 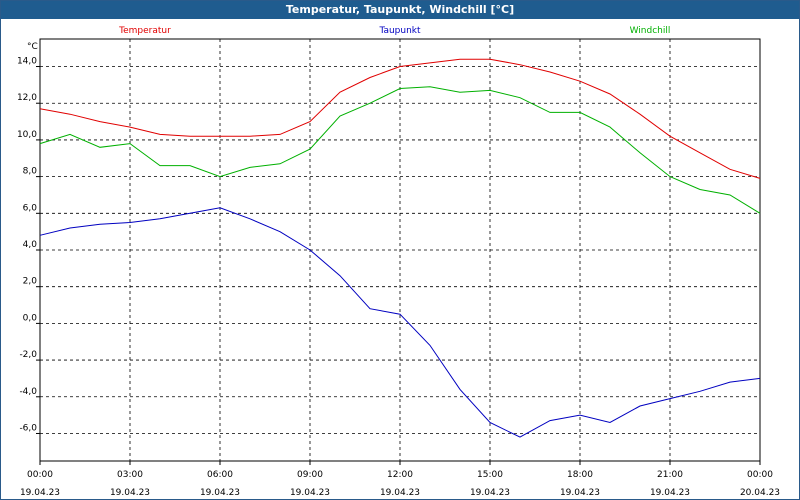 What do you see at coordinates (27, 62) in the screenshot?
I see `y-tick-label: 14,0` at bounding box center [27, 62].